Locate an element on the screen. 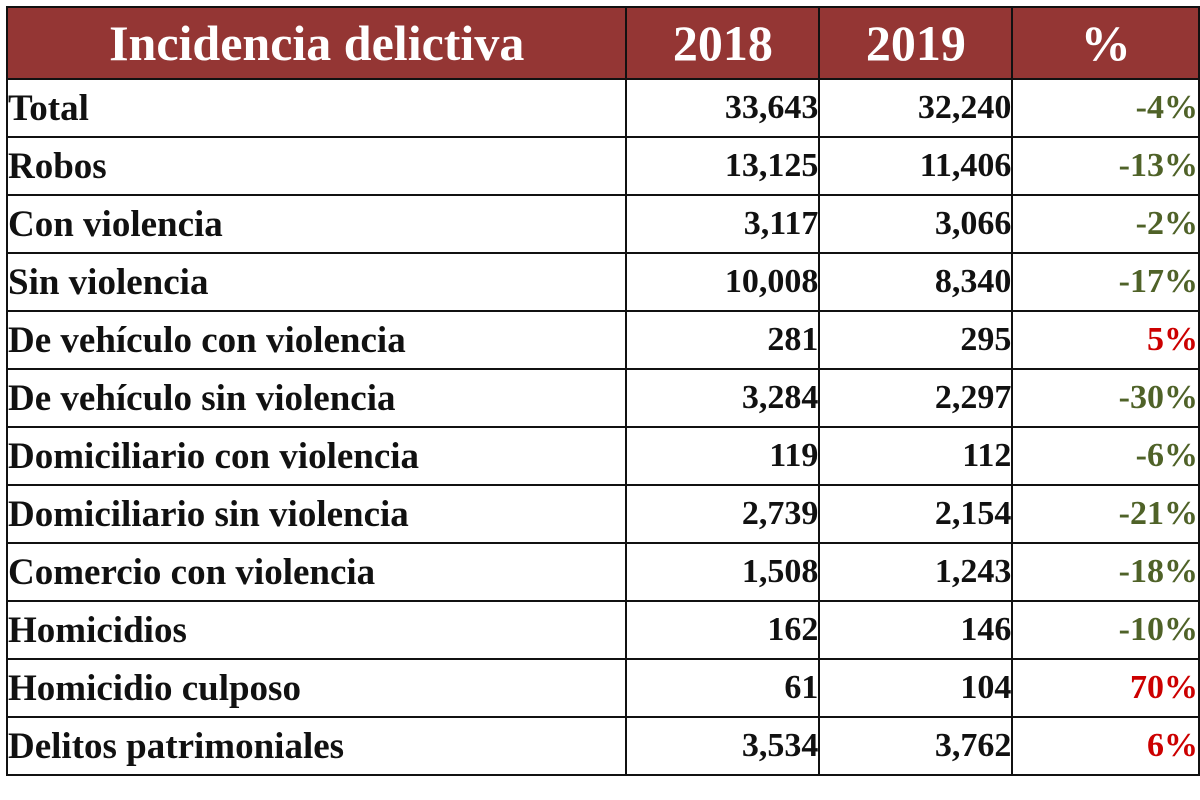  row-label: Sin violencia is located at coordinates (316, 282).